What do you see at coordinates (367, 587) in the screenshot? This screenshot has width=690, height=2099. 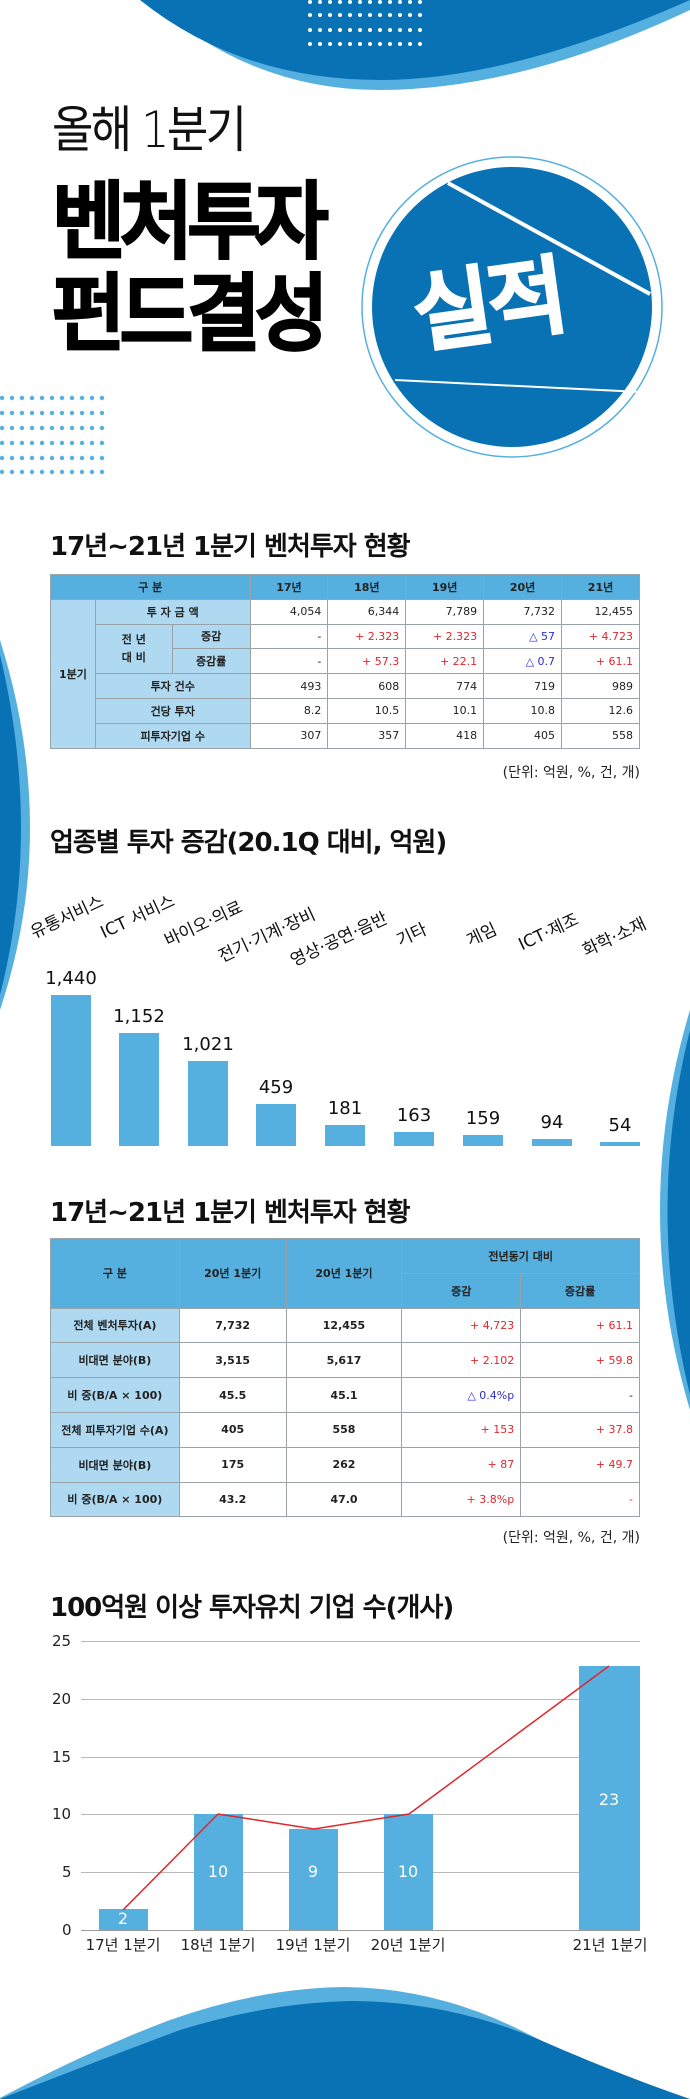 I see `table1-header-year: 18년` at bounding box center [367, 587].